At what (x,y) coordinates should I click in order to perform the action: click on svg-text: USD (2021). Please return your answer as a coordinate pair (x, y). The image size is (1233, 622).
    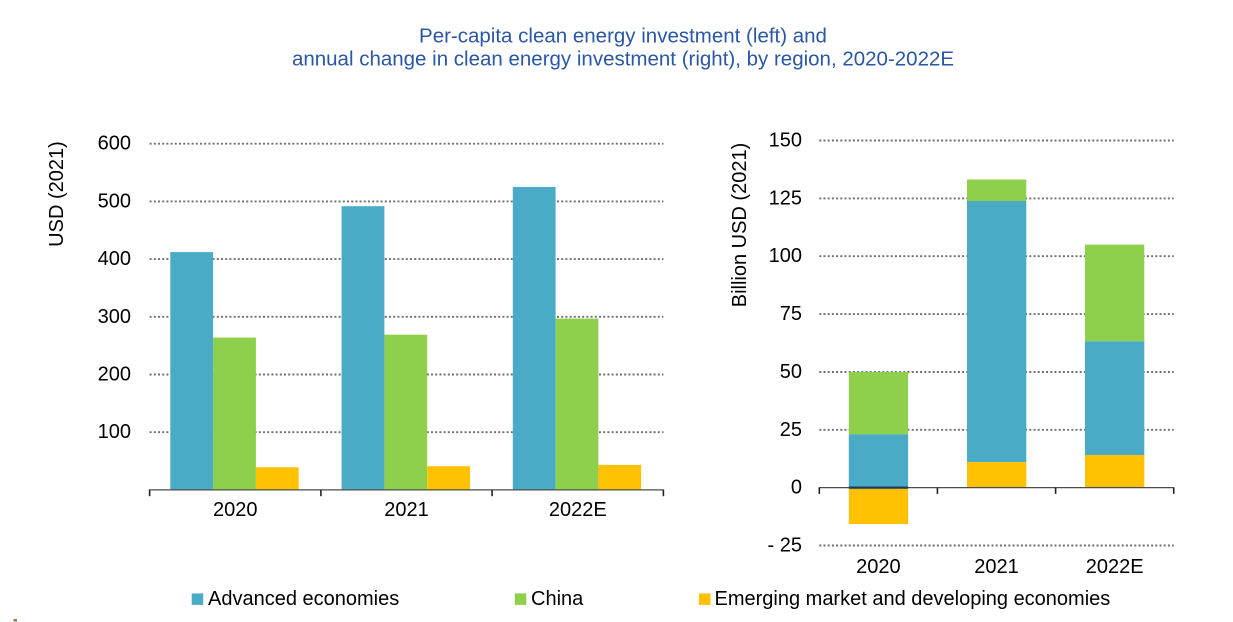
    Looking at the image, I should click on (57, 194).